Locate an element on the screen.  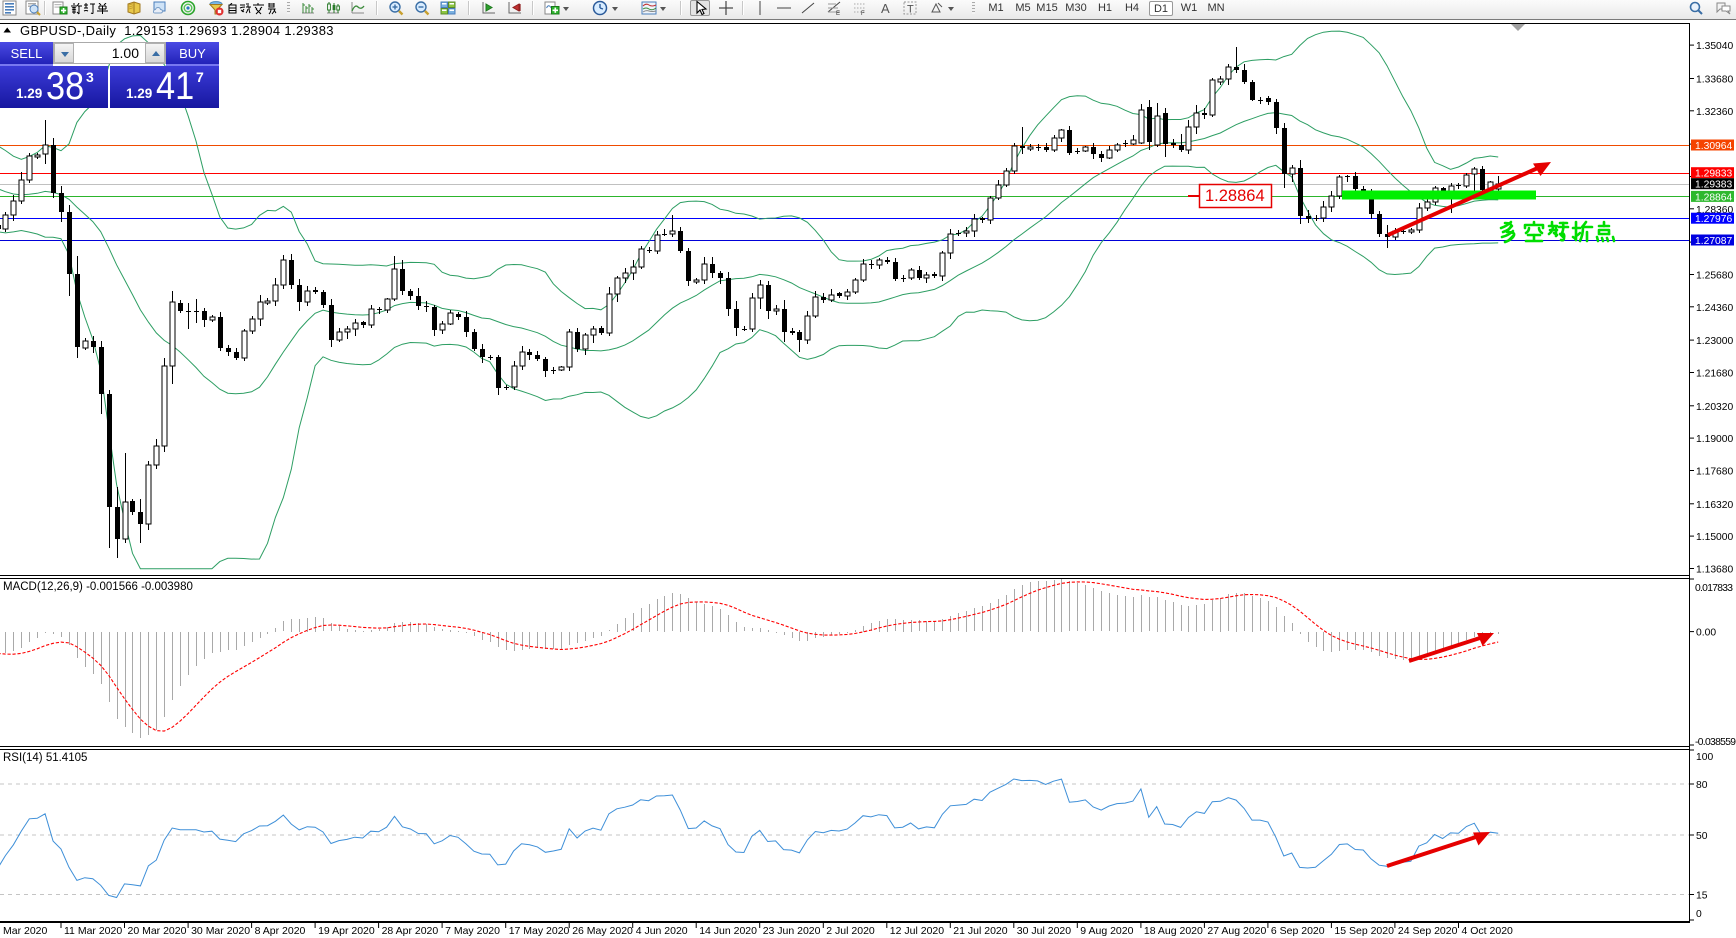
svg-text: 30 Mar 2020 is located at coordinates (220, 931).